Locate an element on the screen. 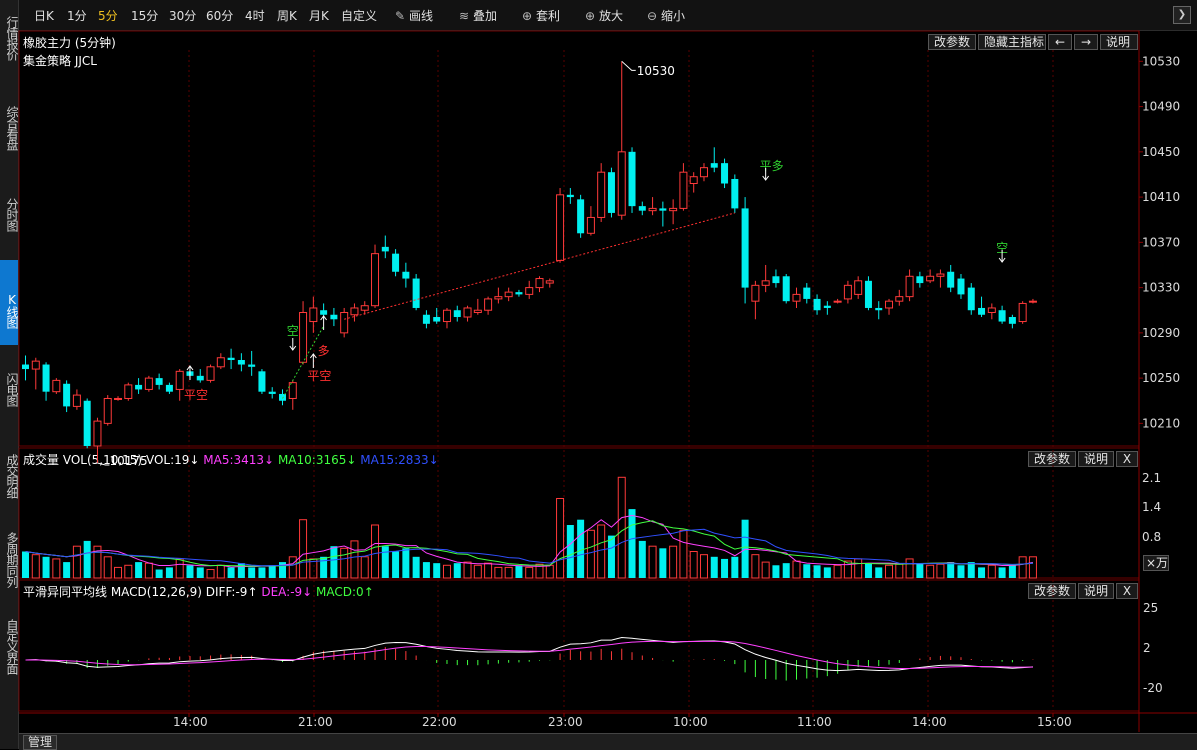  manage-tab: 管理 is located at coordinates (40, 742).